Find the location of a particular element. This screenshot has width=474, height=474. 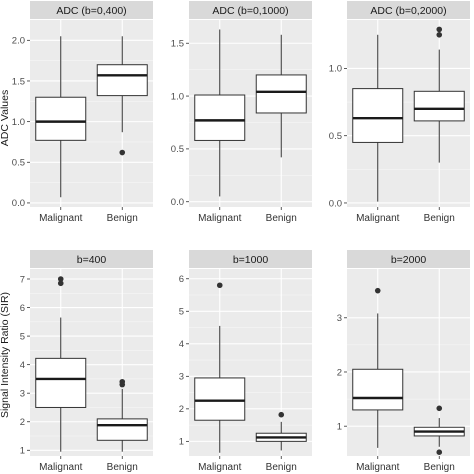

panel-title: b=400 is located at coordinates (92, 260).